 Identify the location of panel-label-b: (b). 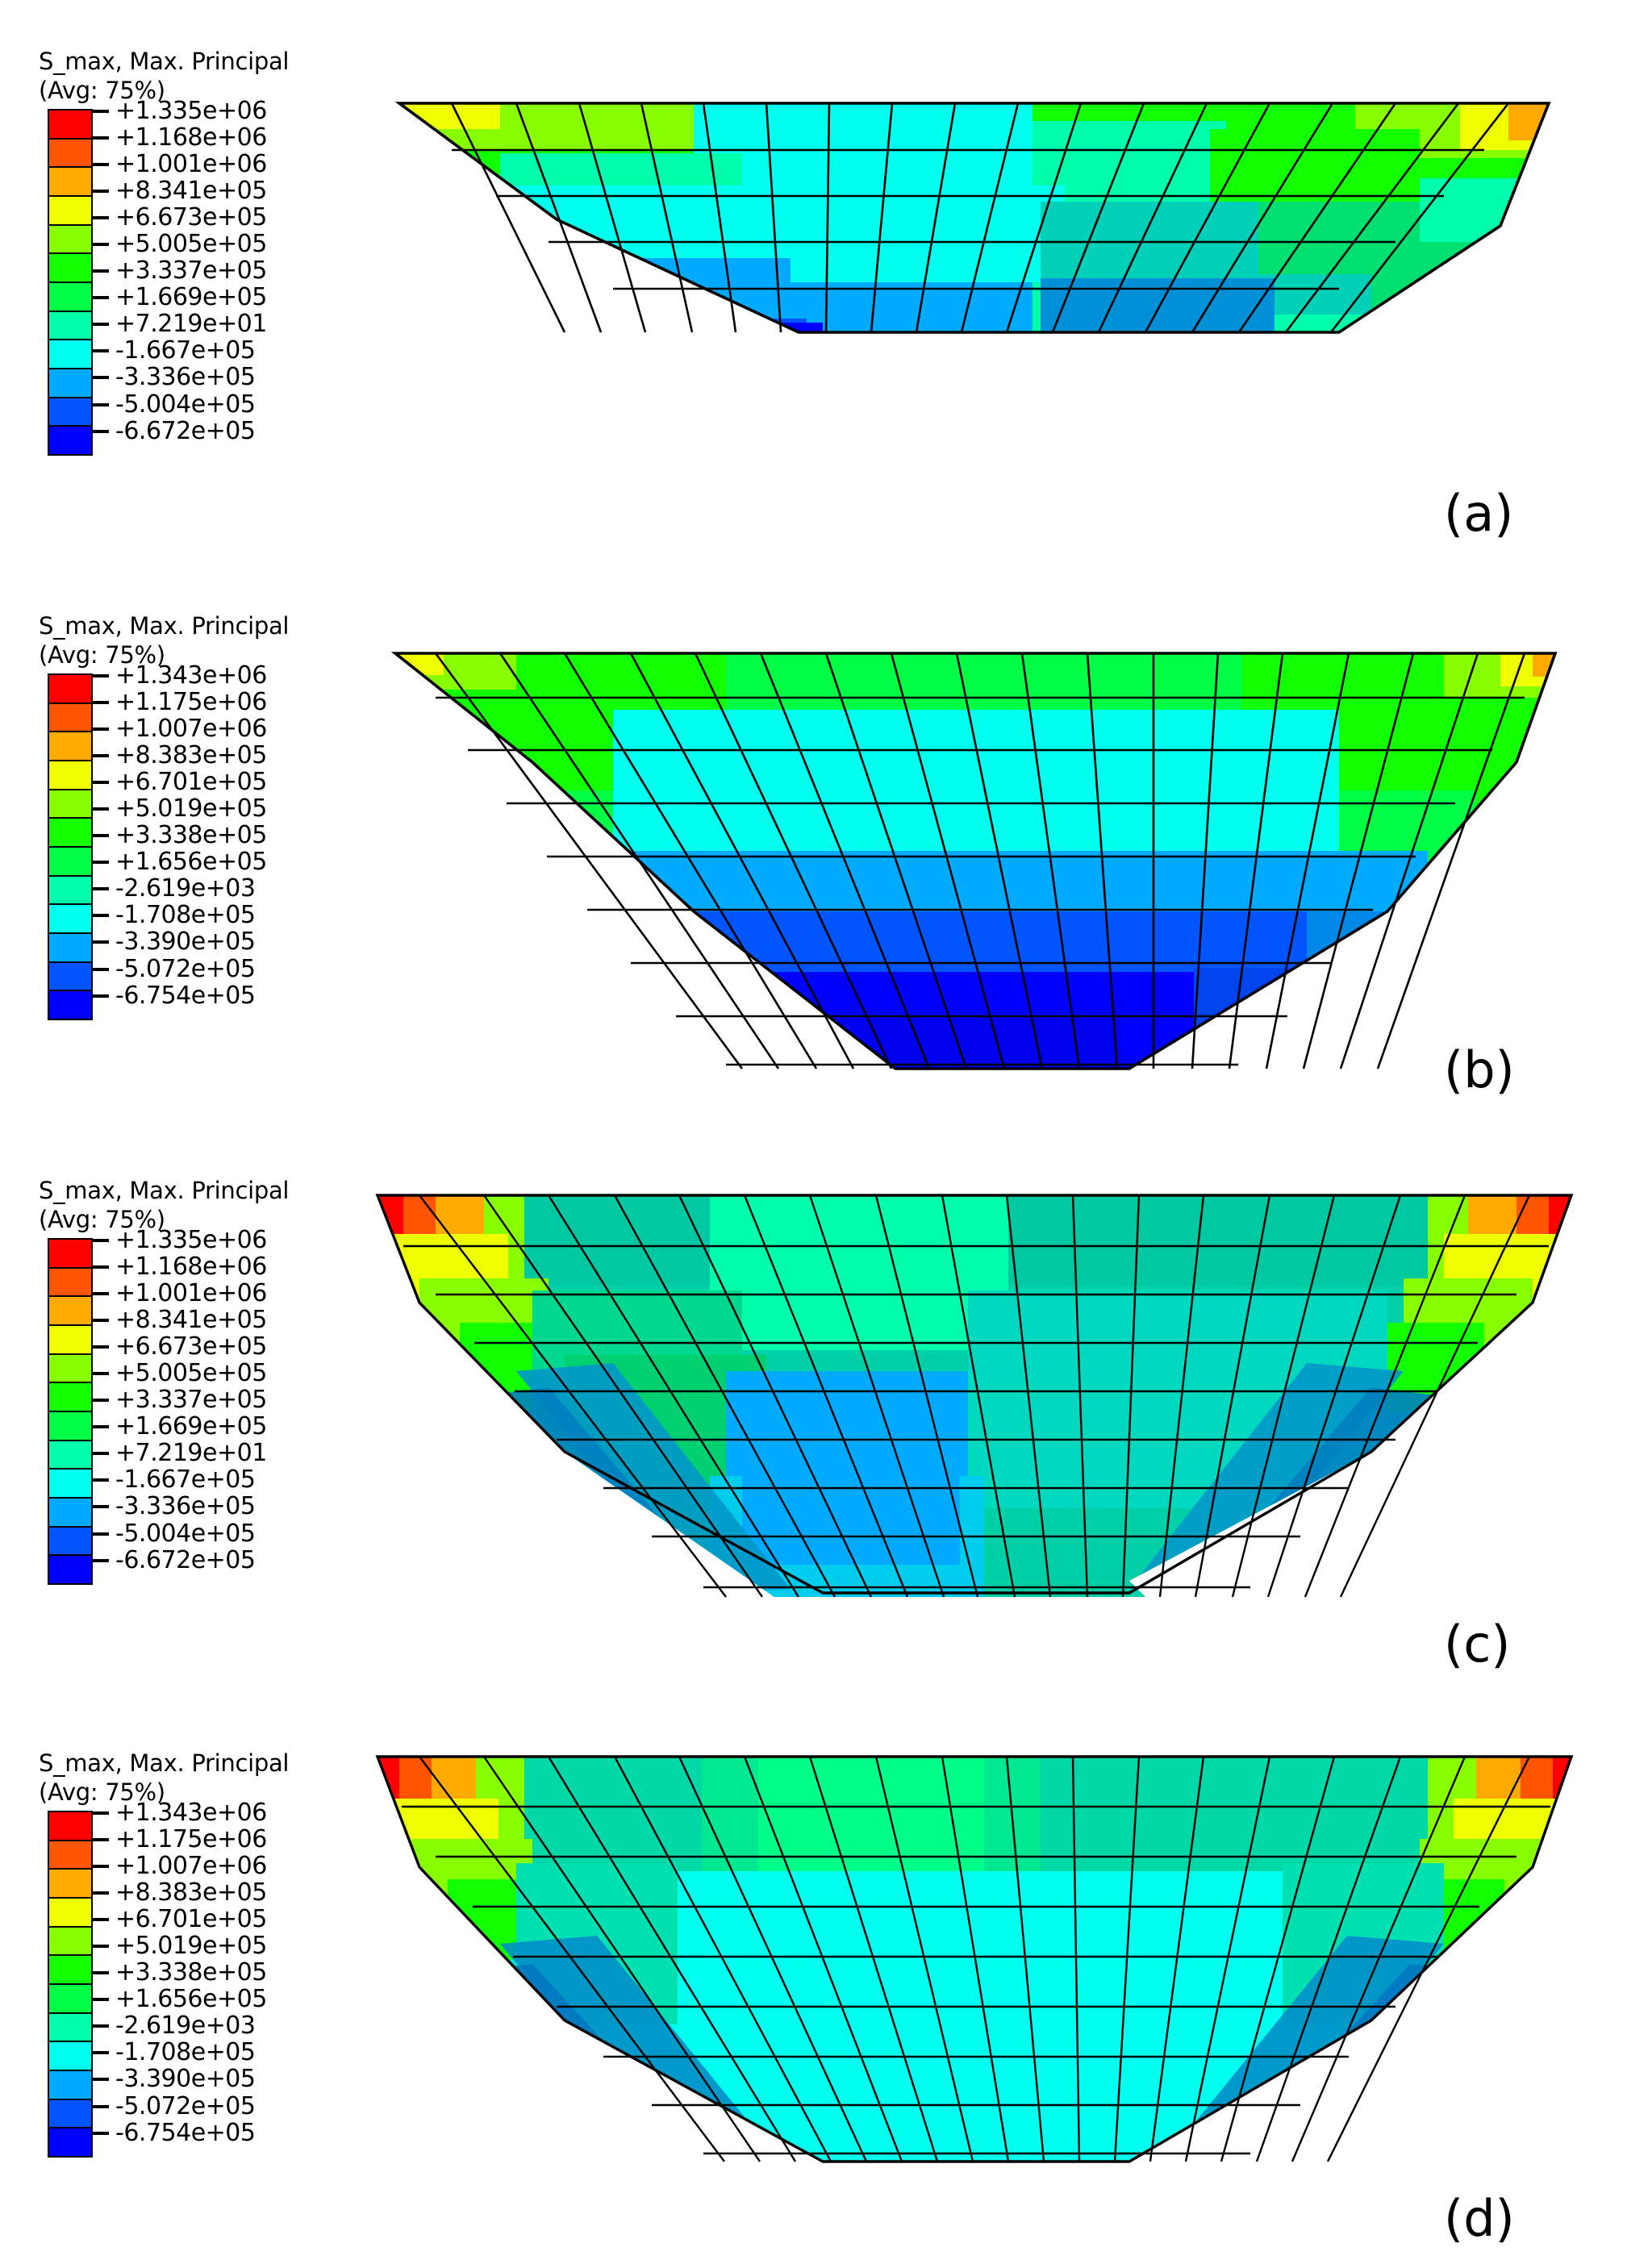
(1480, 1069).